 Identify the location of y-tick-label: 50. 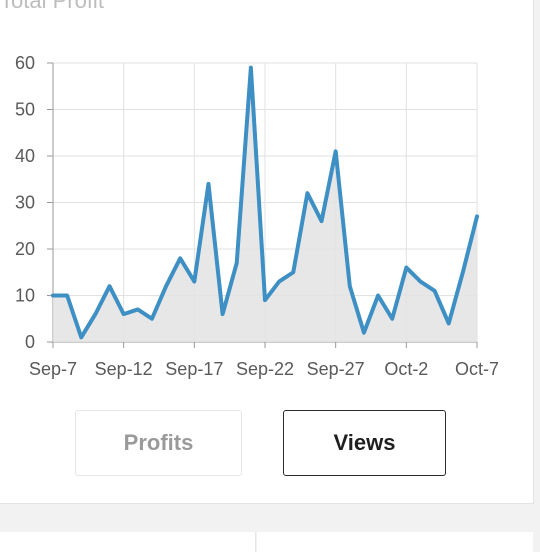
(25, 110).